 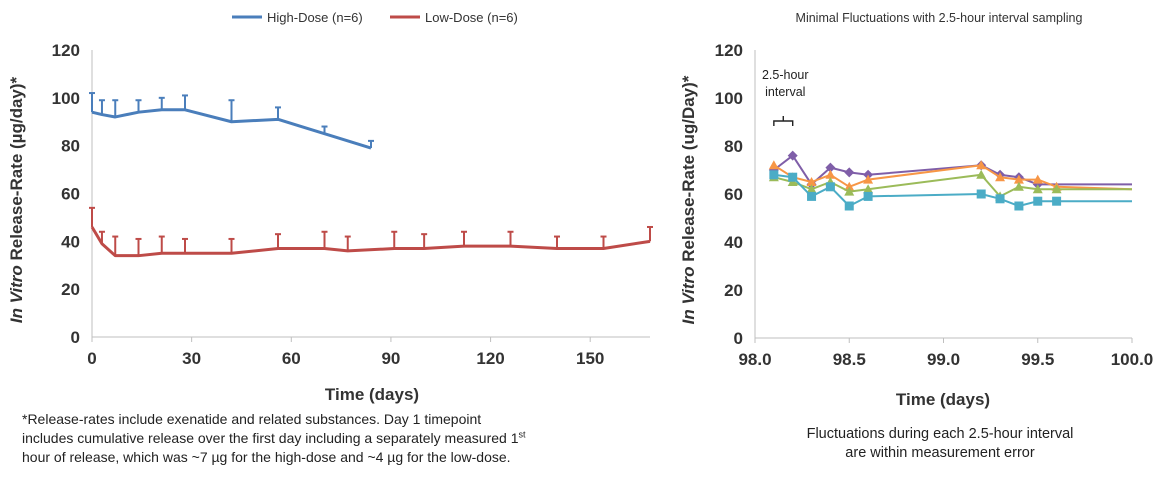 I want to click on series-line-high-dose, so click(x=231, y=129).